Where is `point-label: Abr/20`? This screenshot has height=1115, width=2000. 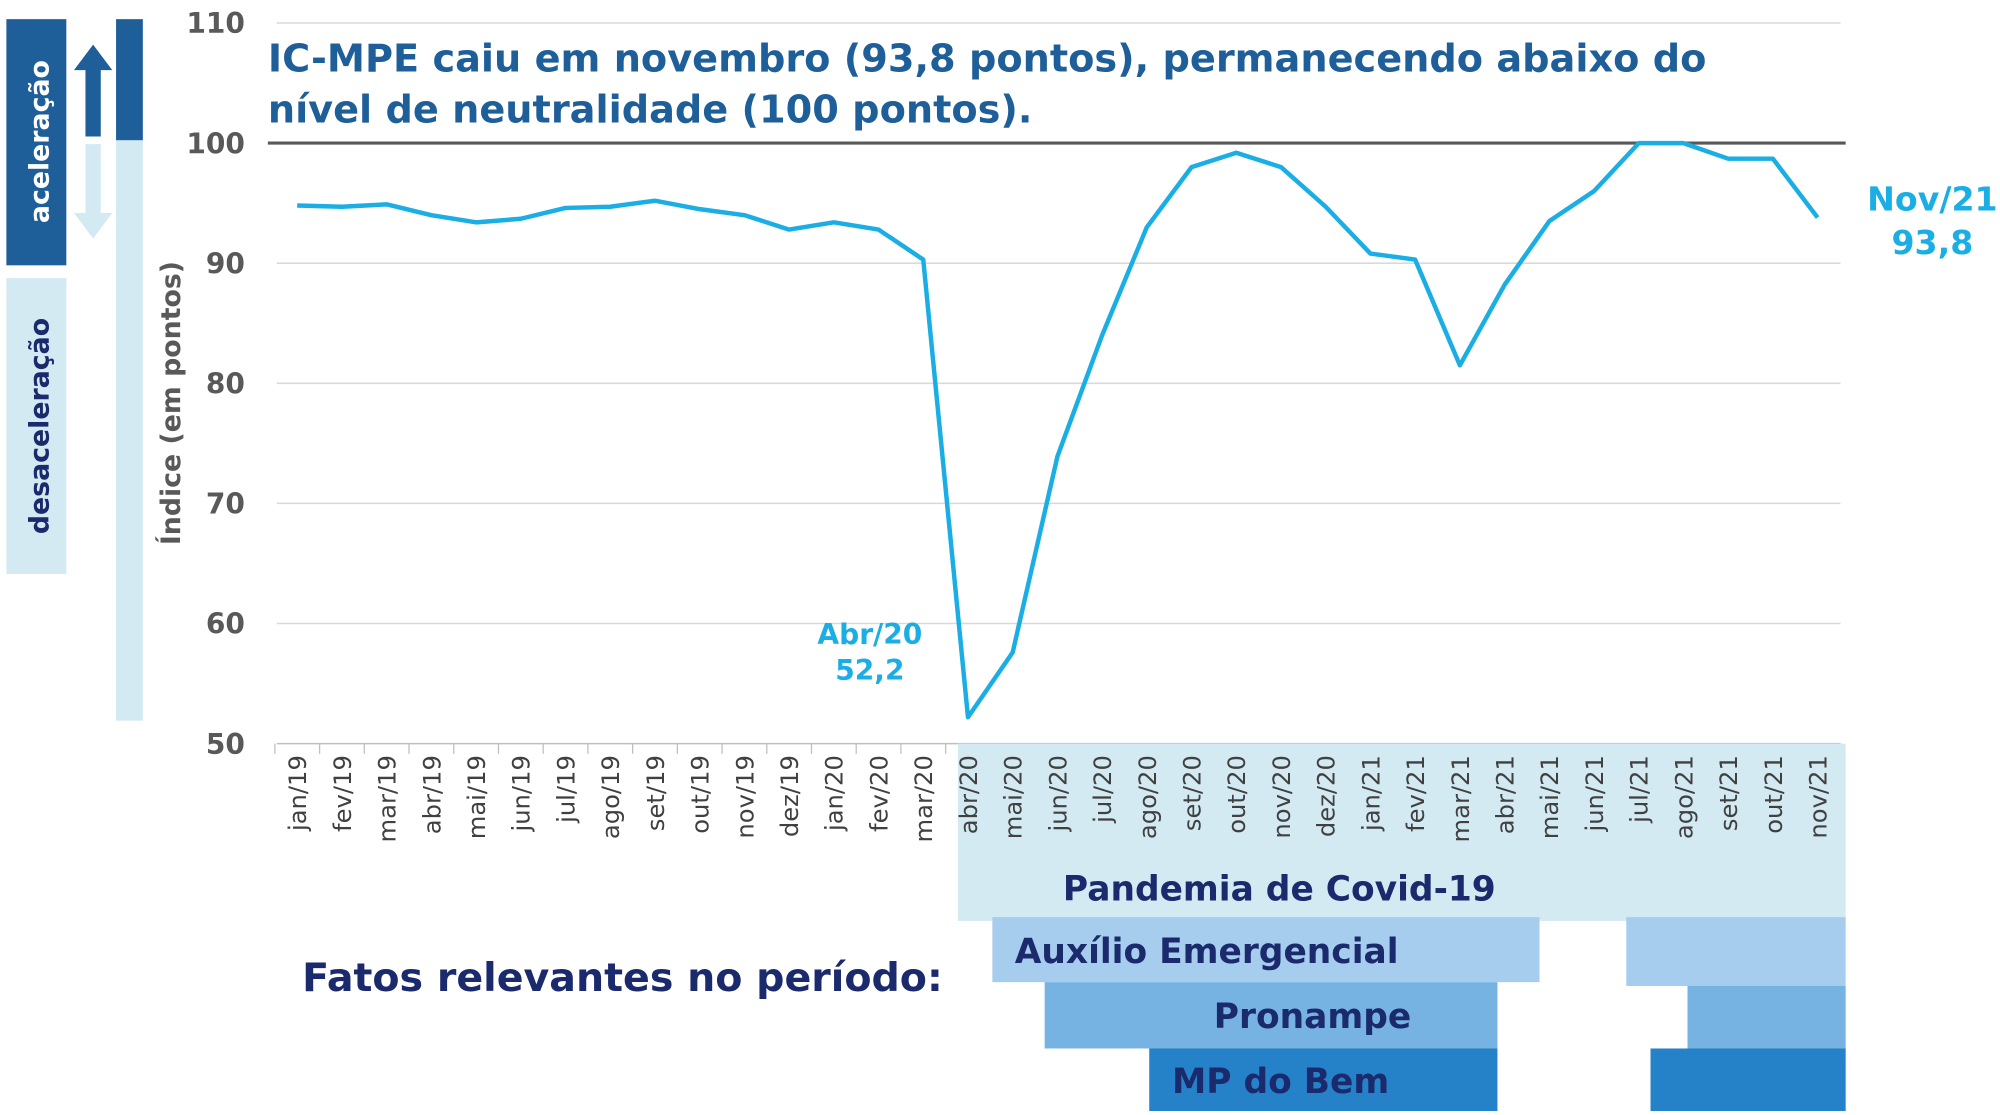
point-label: Abr/20 is located at coordinates (869, 634).